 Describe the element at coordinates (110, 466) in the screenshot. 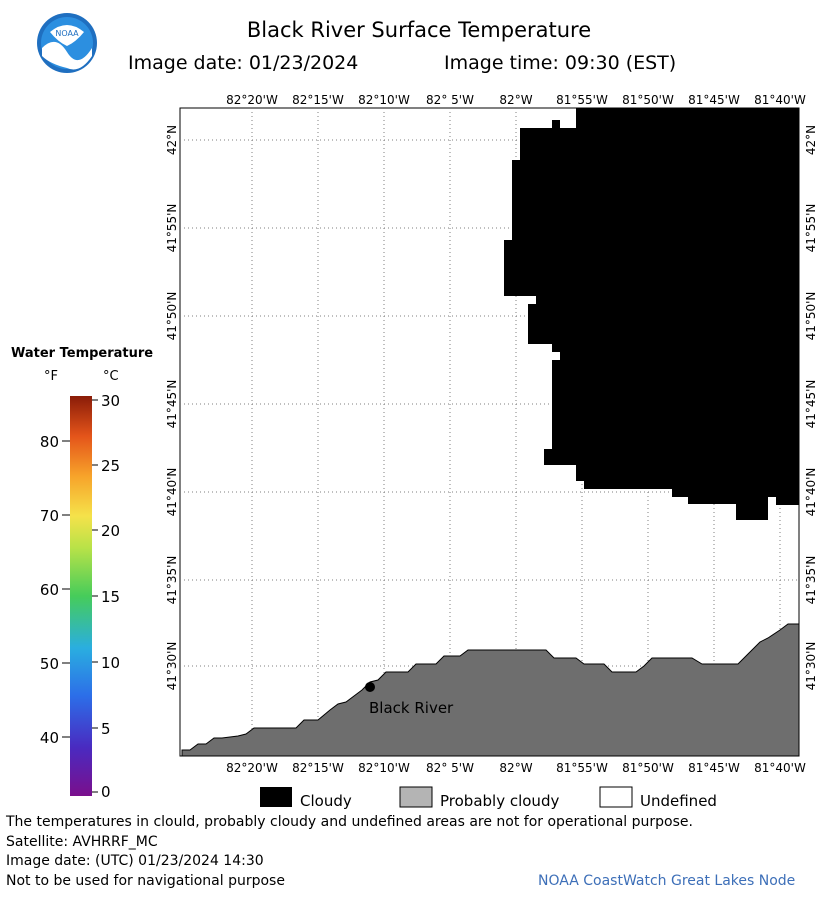

I see `c-tick-label: 25` at that location.